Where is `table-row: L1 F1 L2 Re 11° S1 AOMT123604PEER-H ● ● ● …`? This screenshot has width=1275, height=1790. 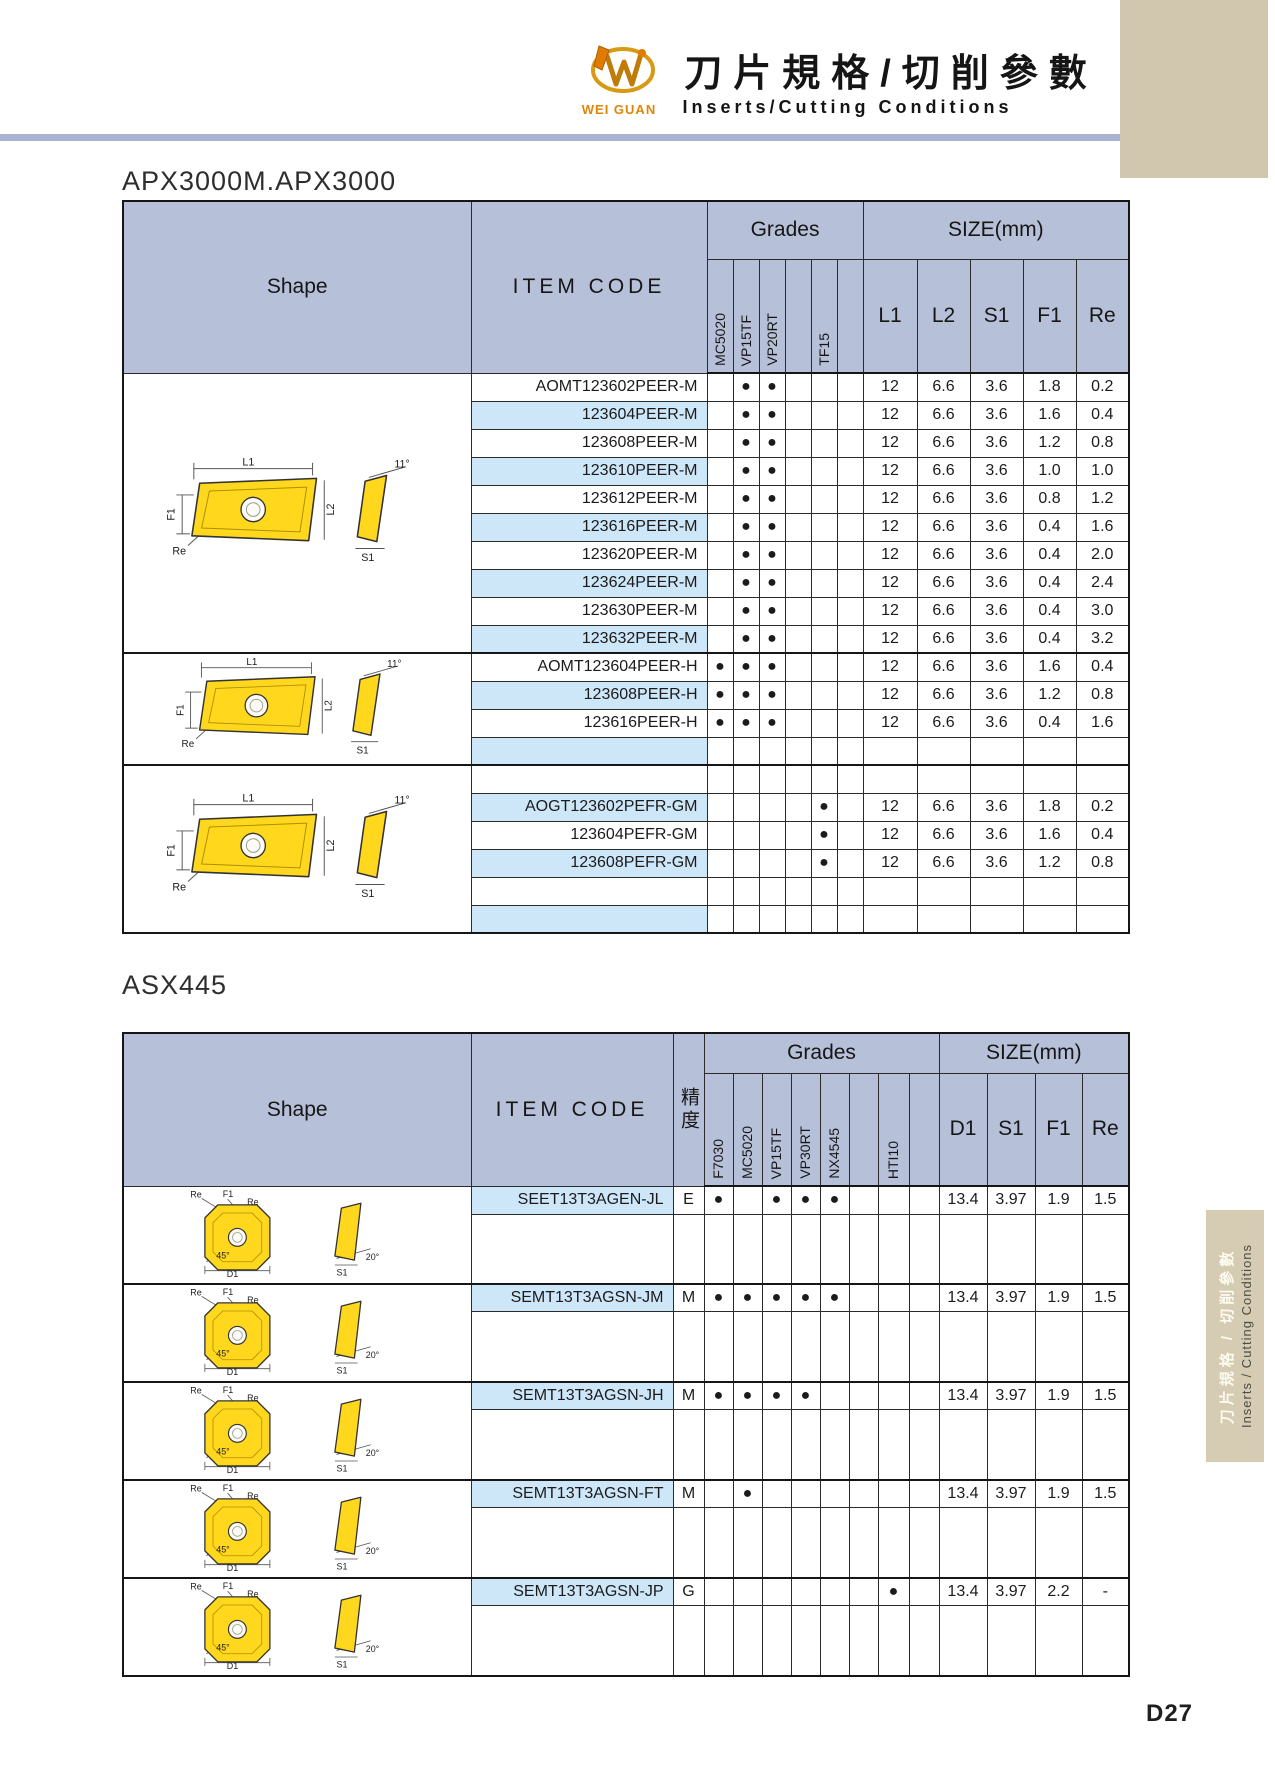
table-row: L1 F1 L2 Re 11° S1 AOMT123604PEER-H ● ● ● … is located at coordinates (626, 709).